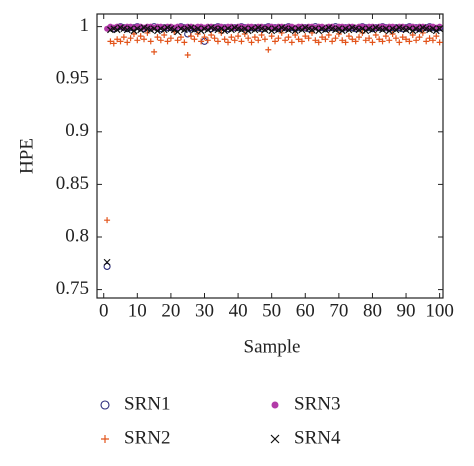 This screenshot has width=474, height=466. What do you see at coordinates (338, 310) in the screenshot?
I see `x-tick-label: 70` at bounding box center [338, 310].